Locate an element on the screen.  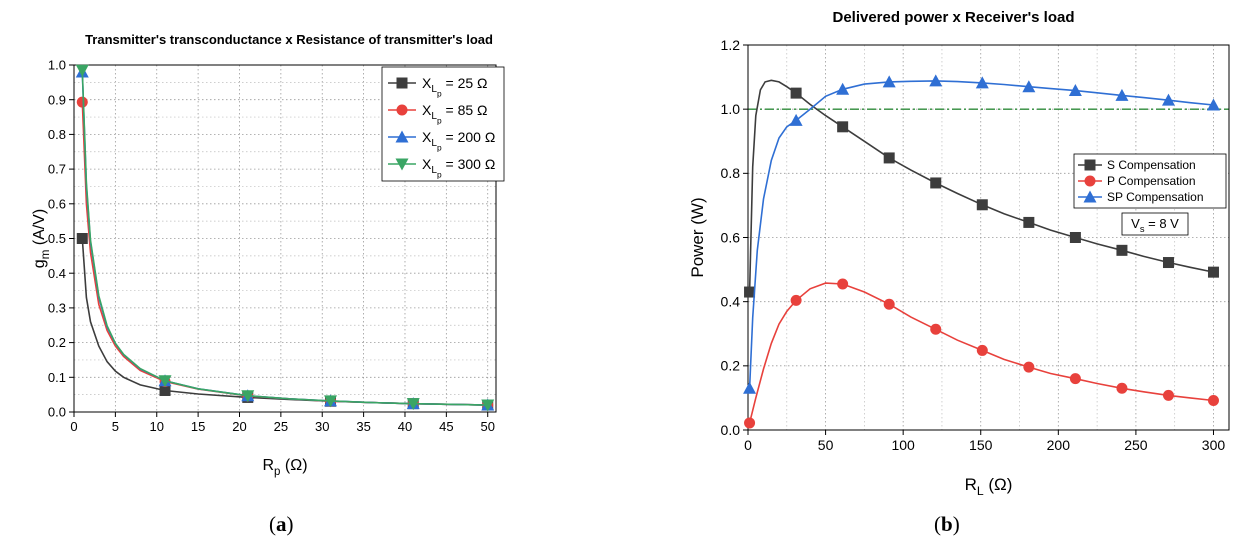
legend-label: XLp = 85 Ω is located at coordinates (455, 113).